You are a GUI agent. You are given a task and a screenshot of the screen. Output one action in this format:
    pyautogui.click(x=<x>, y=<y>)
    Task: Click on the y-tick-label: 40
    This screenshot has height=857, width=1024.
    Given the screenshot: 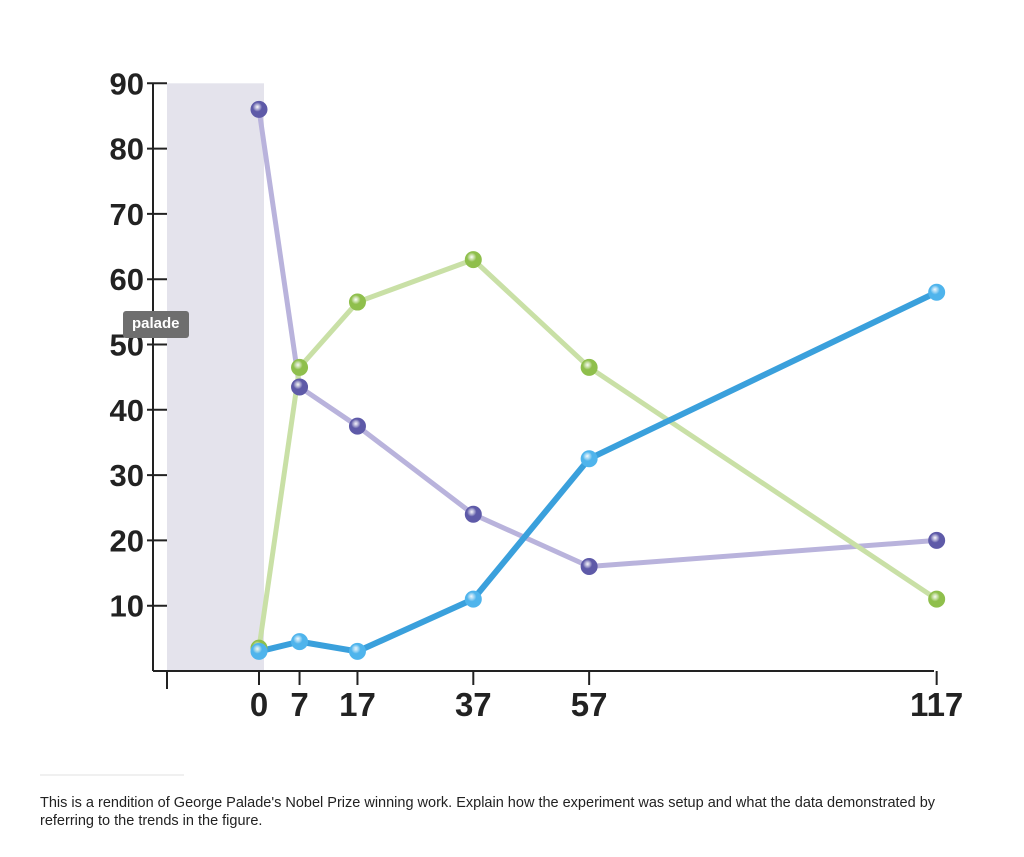 What is the action you would take?
    pyautogui.click(x=127, y=410)
    